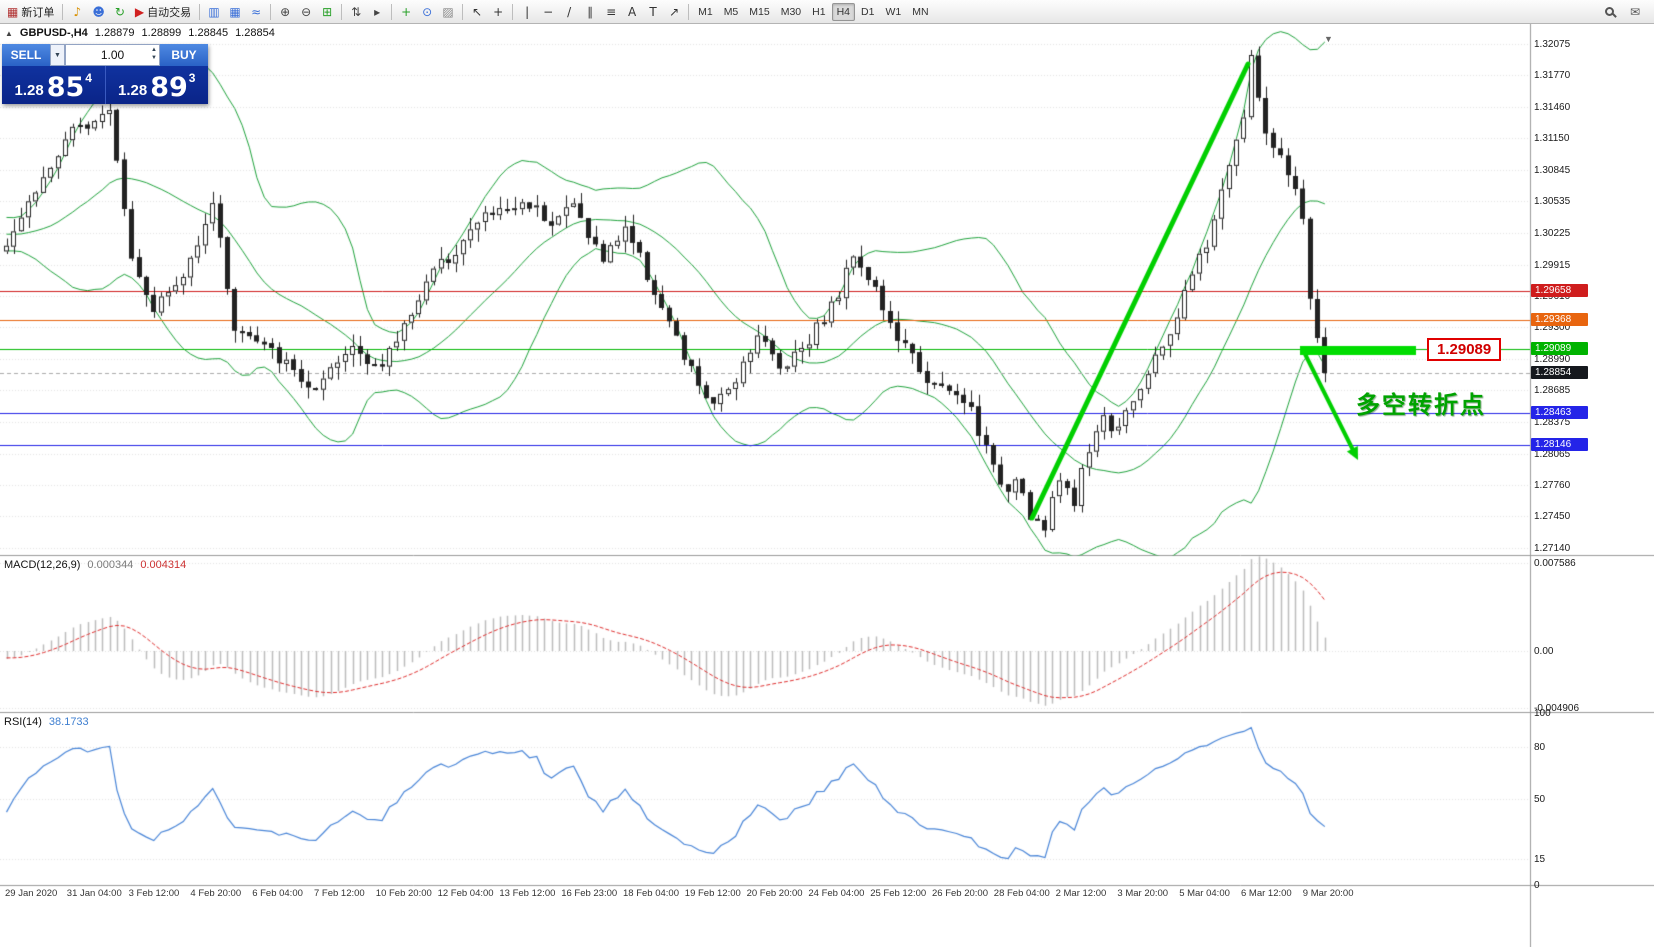 The image size is (1654, 947). I want to click on annotation-note-text: 多空转折点, so click(1421, 405).